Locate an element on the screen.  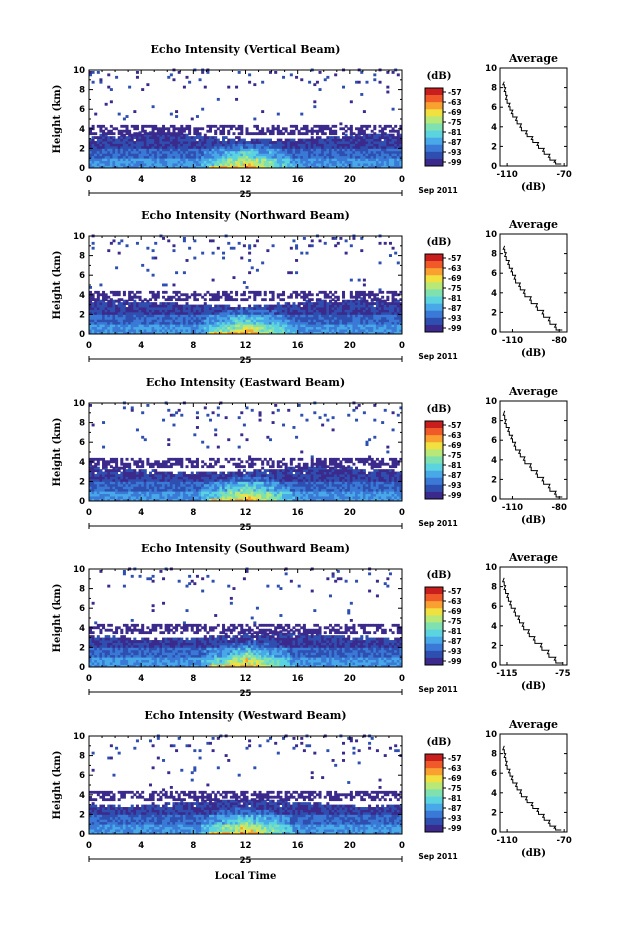
x-tick-label: 12 is located at coordinates (246, 346).